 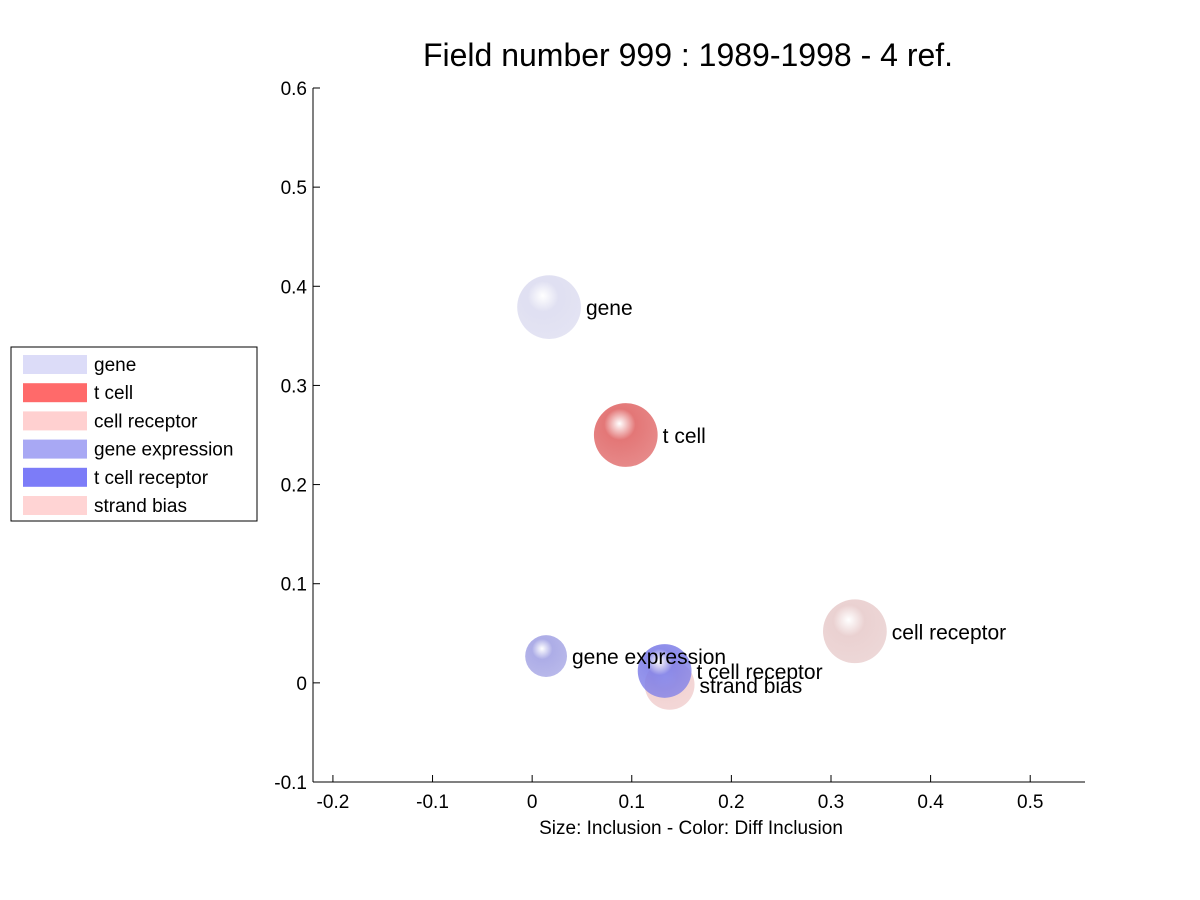 What do you see at coordinates (684, 436) in the screenshot?
I see `point-label: t cell` at bounding box center [684, 436].